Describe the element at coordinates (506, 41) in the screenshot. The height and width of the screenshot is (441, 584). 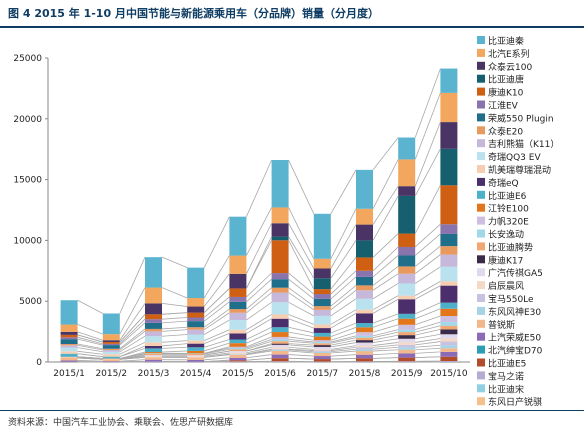
I see `legend-entry-0: 比亚迪秦` at that location.